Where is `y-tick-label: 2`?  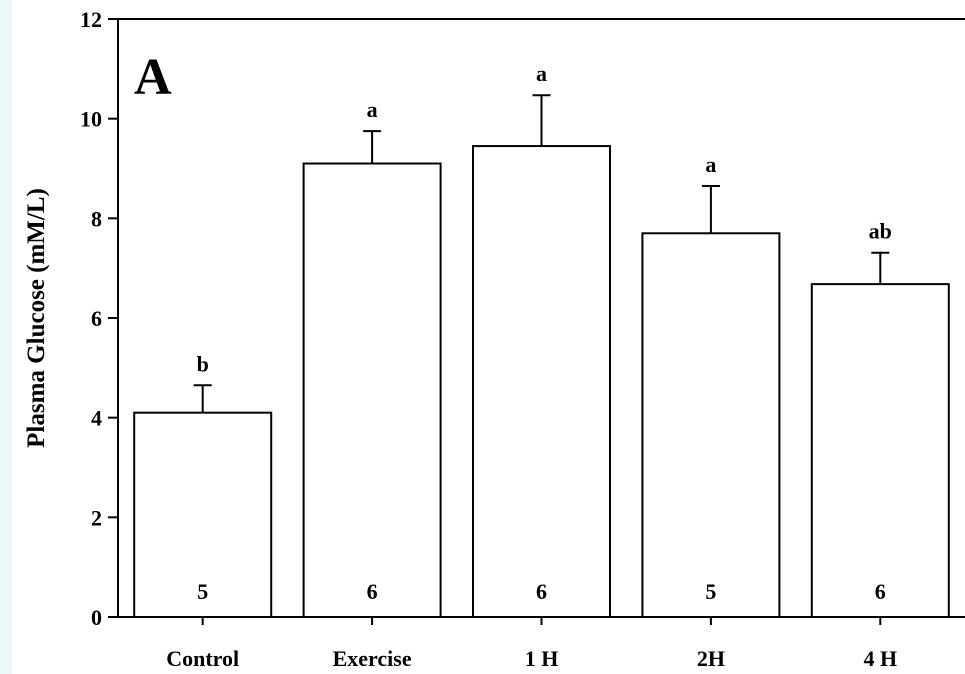 y-tick-label: 2 is located at coordinates (96, 517).